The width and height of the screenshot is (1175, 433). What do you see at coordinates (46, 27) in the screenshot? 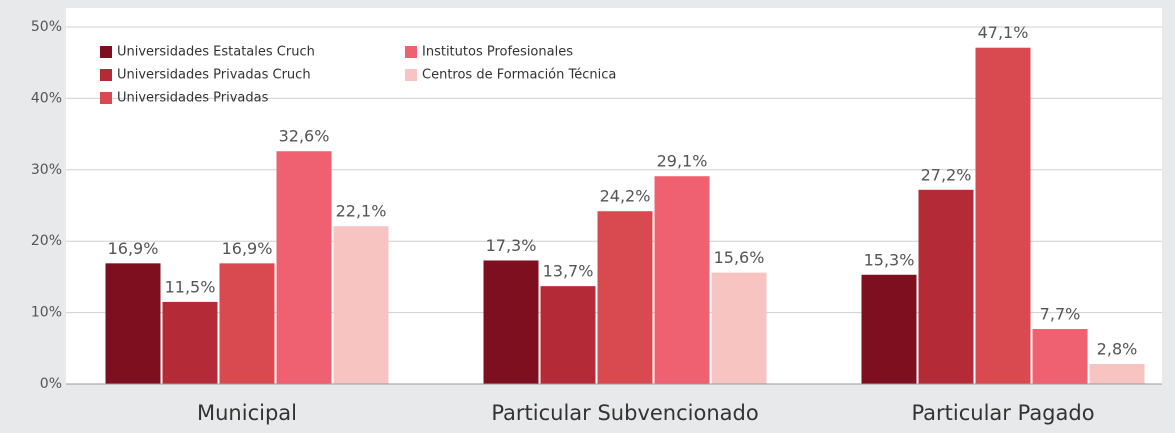
I see `y-tick-label: 50%` at bounding box center [46, 27].